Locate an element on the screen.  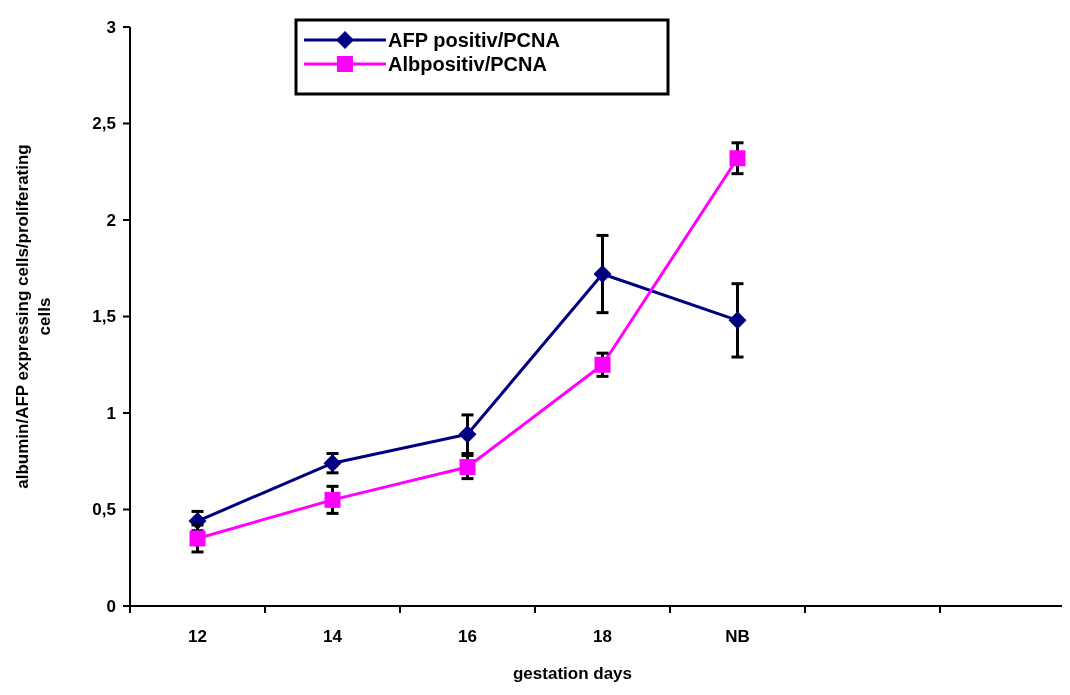
x-tick-label: NB is located at coordinates (737, 636).